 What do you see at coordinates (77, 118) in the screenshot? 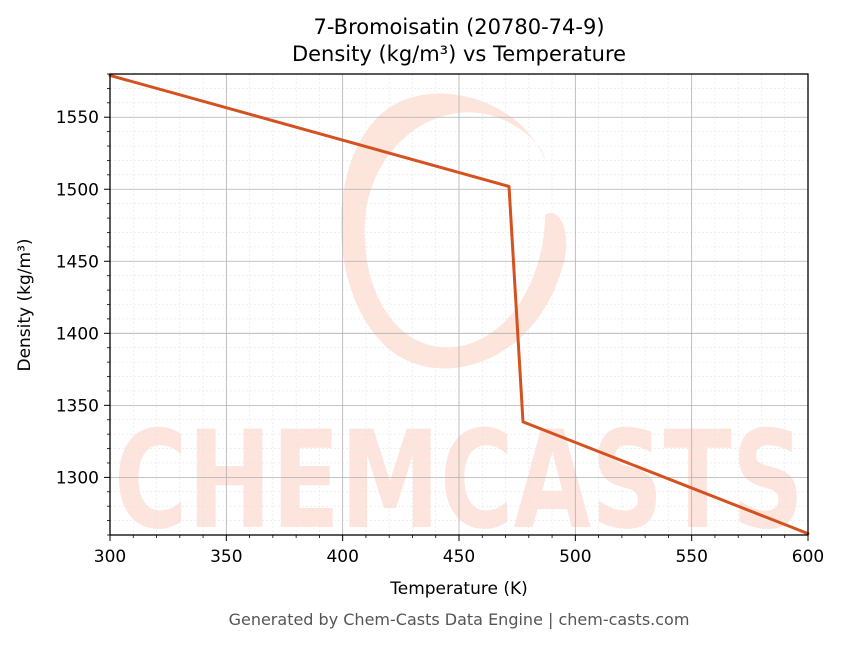
I see `y-tick-label: 1550` at bounding box center [77, 118].